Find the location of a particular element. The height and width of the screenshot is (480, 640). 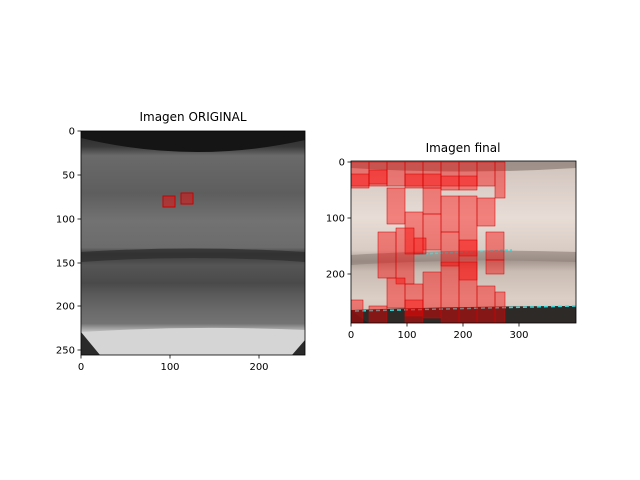

x-axis: 0 100 200 300 is located at coordinates (438, 332).